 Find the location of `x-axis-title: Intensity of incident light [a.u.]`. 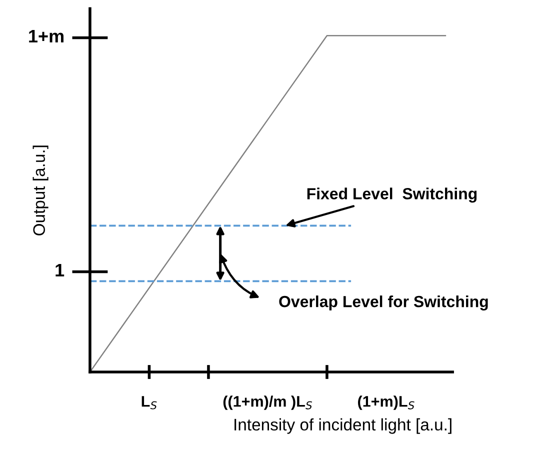

x-axis-title: Intensity of incident light [a.u.] is located at coordinates (343, 426).